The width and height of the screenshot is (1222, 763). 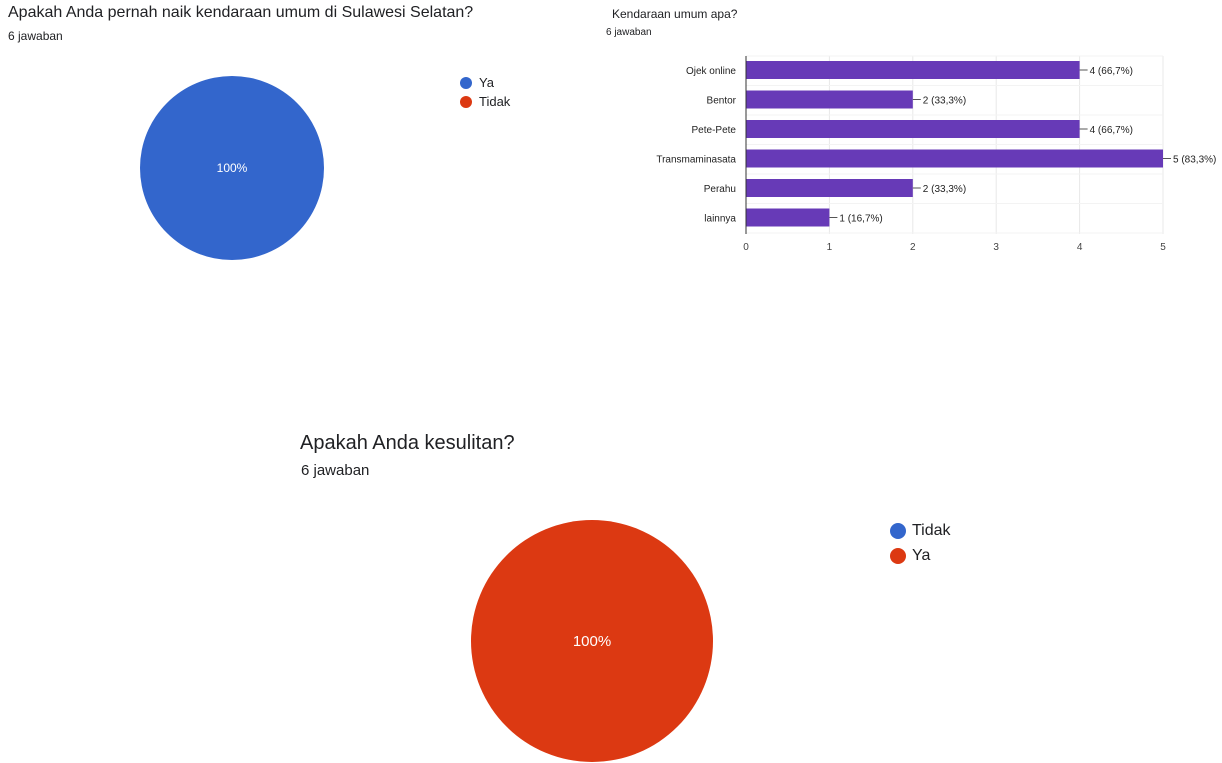 What do you see at coordinates (335, 470) in the screenshot?
I see `q3-response-count: 6 jawaban` at bounding box center [335, 470].